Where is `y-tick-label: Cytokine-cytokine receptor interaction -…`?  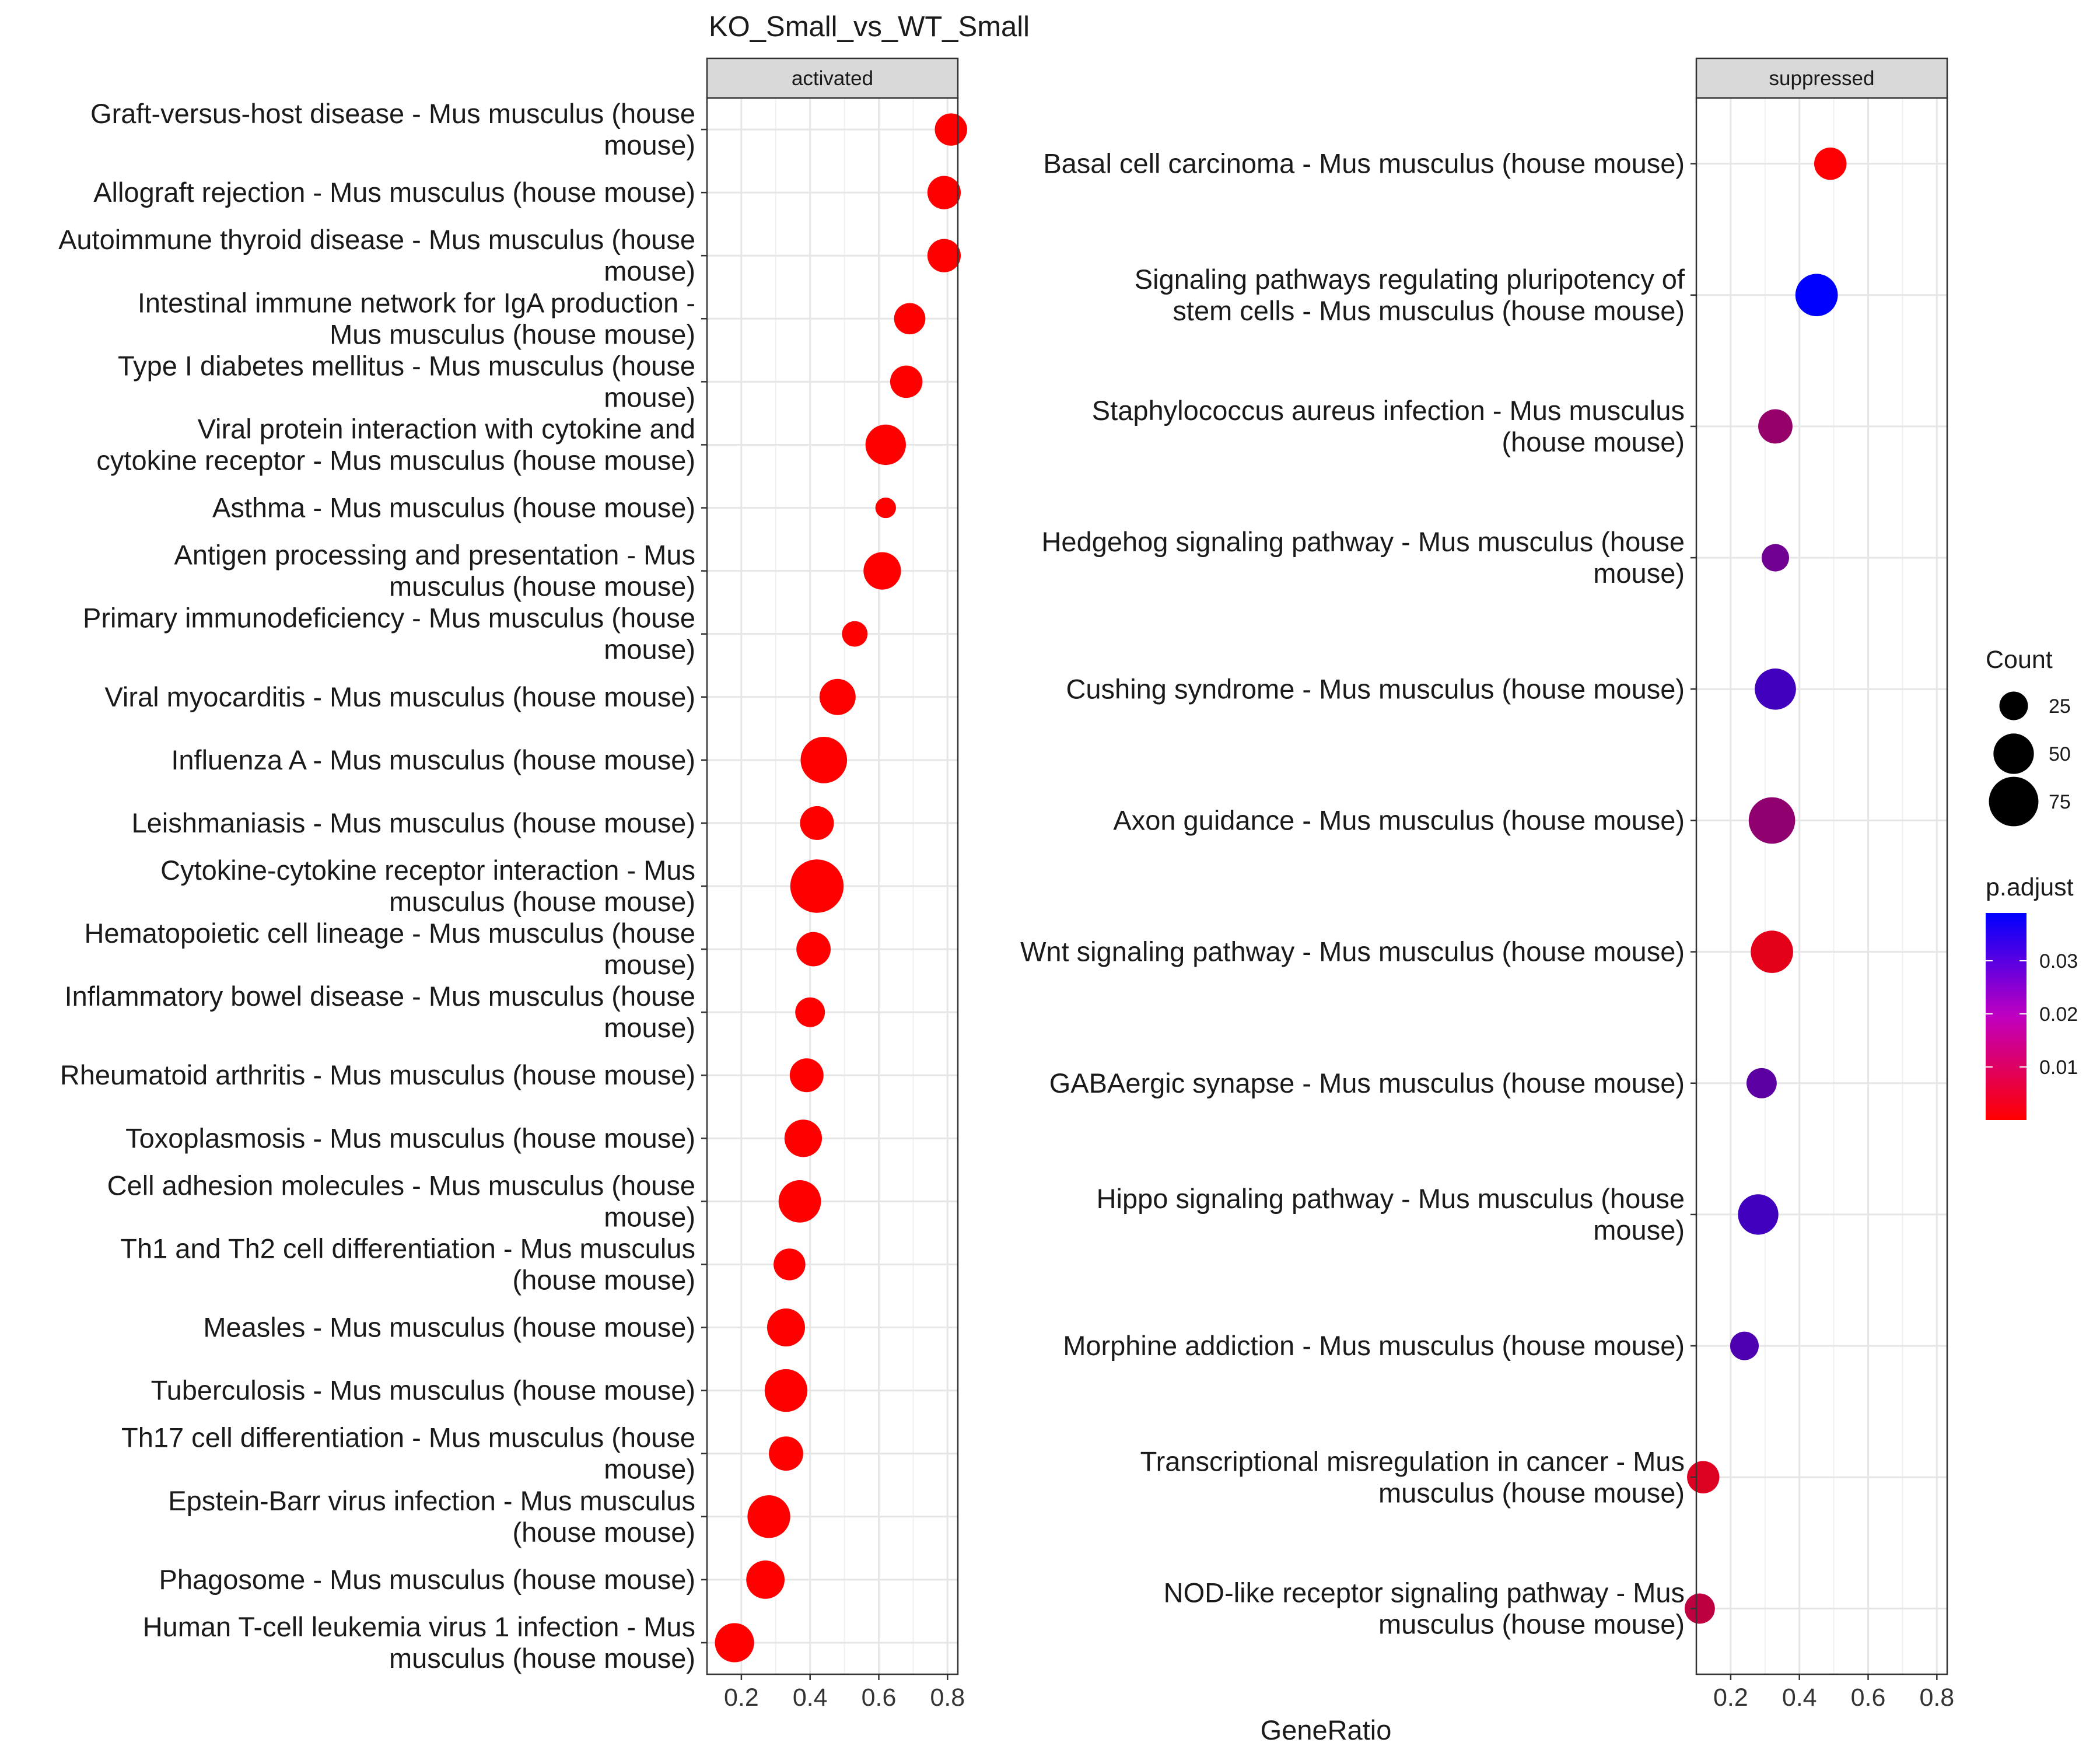 y-tick-label: Cytokine-cytokine receptor interaction -… is located at coordinates (427, 886).